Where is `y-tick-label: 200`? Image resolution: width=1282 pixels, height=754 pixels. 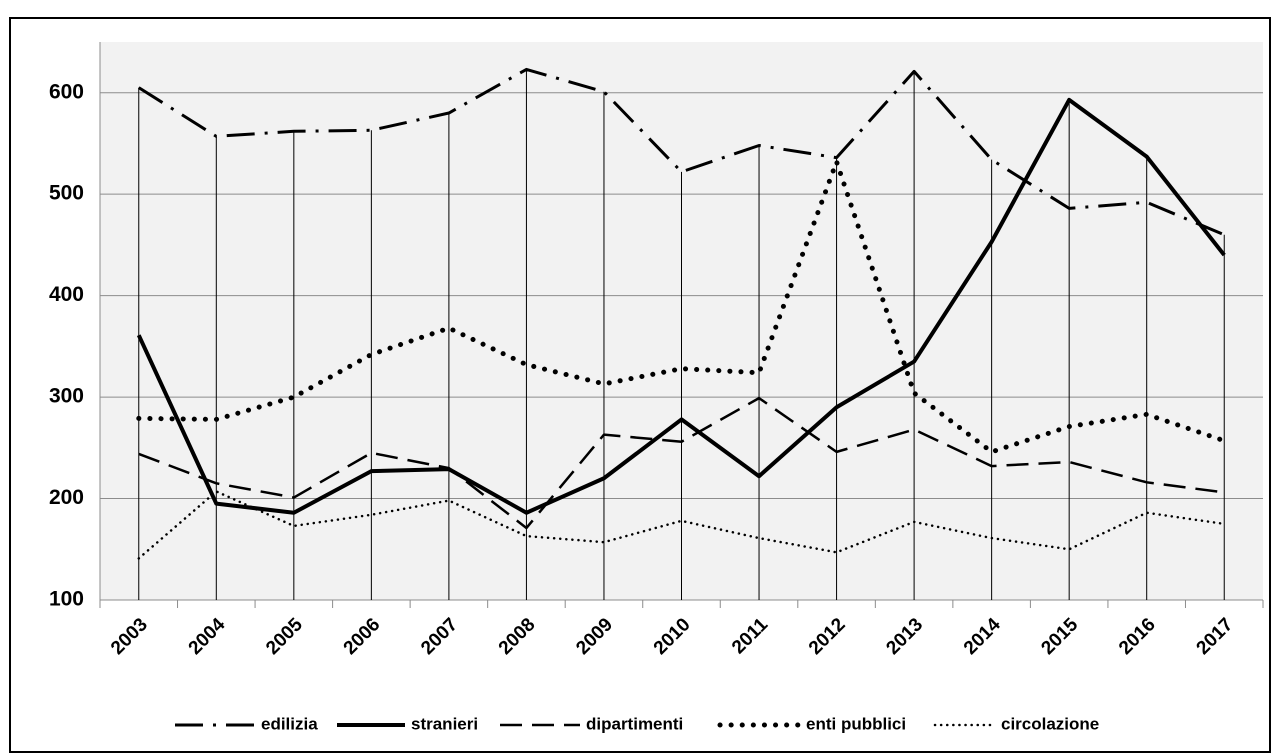 y-tick-label: 200 is located at coordinates (66, 497).